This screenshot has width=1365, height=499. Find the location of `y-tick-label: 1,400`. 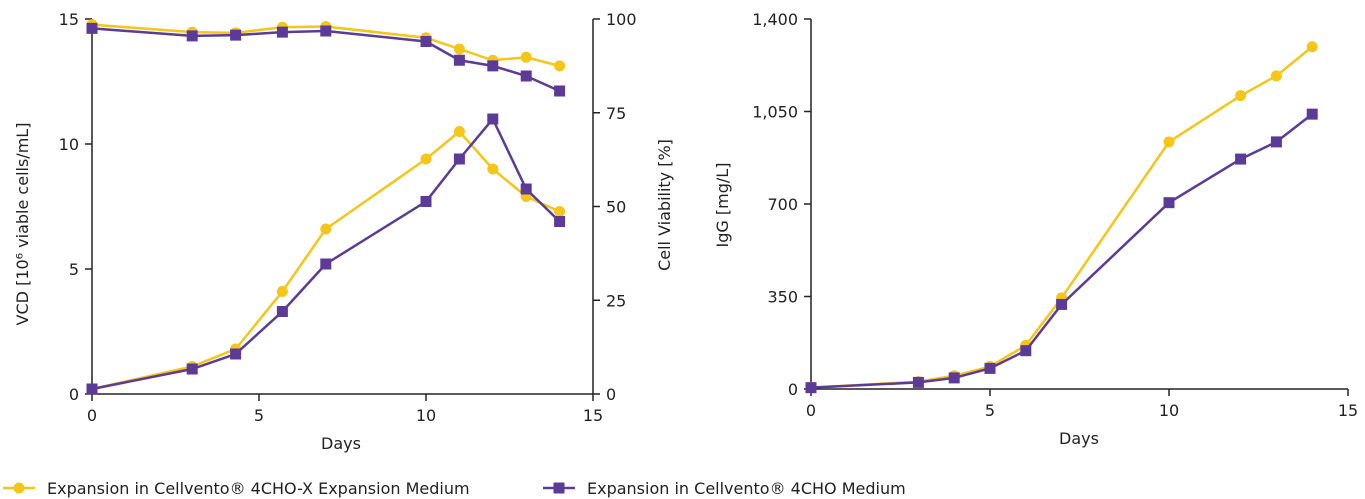

y-tick-label: 1,400 is located at coordinates (775, 19).